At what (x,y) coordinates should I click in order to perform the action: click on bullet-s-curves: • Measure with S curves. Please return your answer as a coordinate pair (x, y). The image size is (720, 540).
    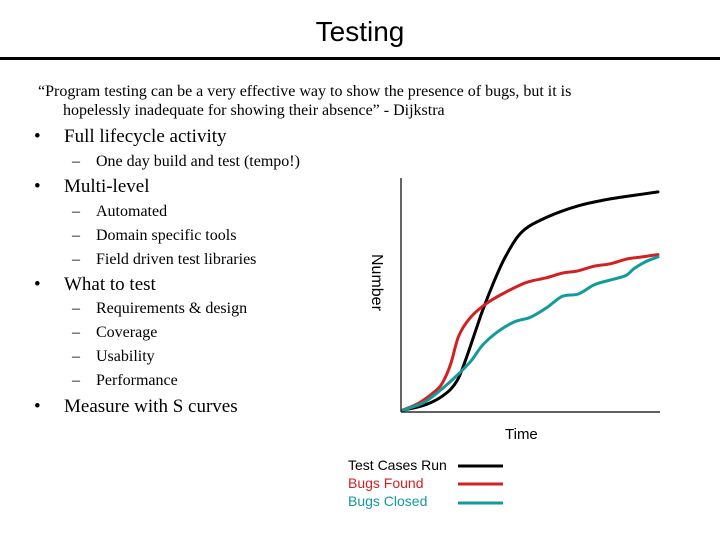
    Looking at the image, I should click on (136, 407).